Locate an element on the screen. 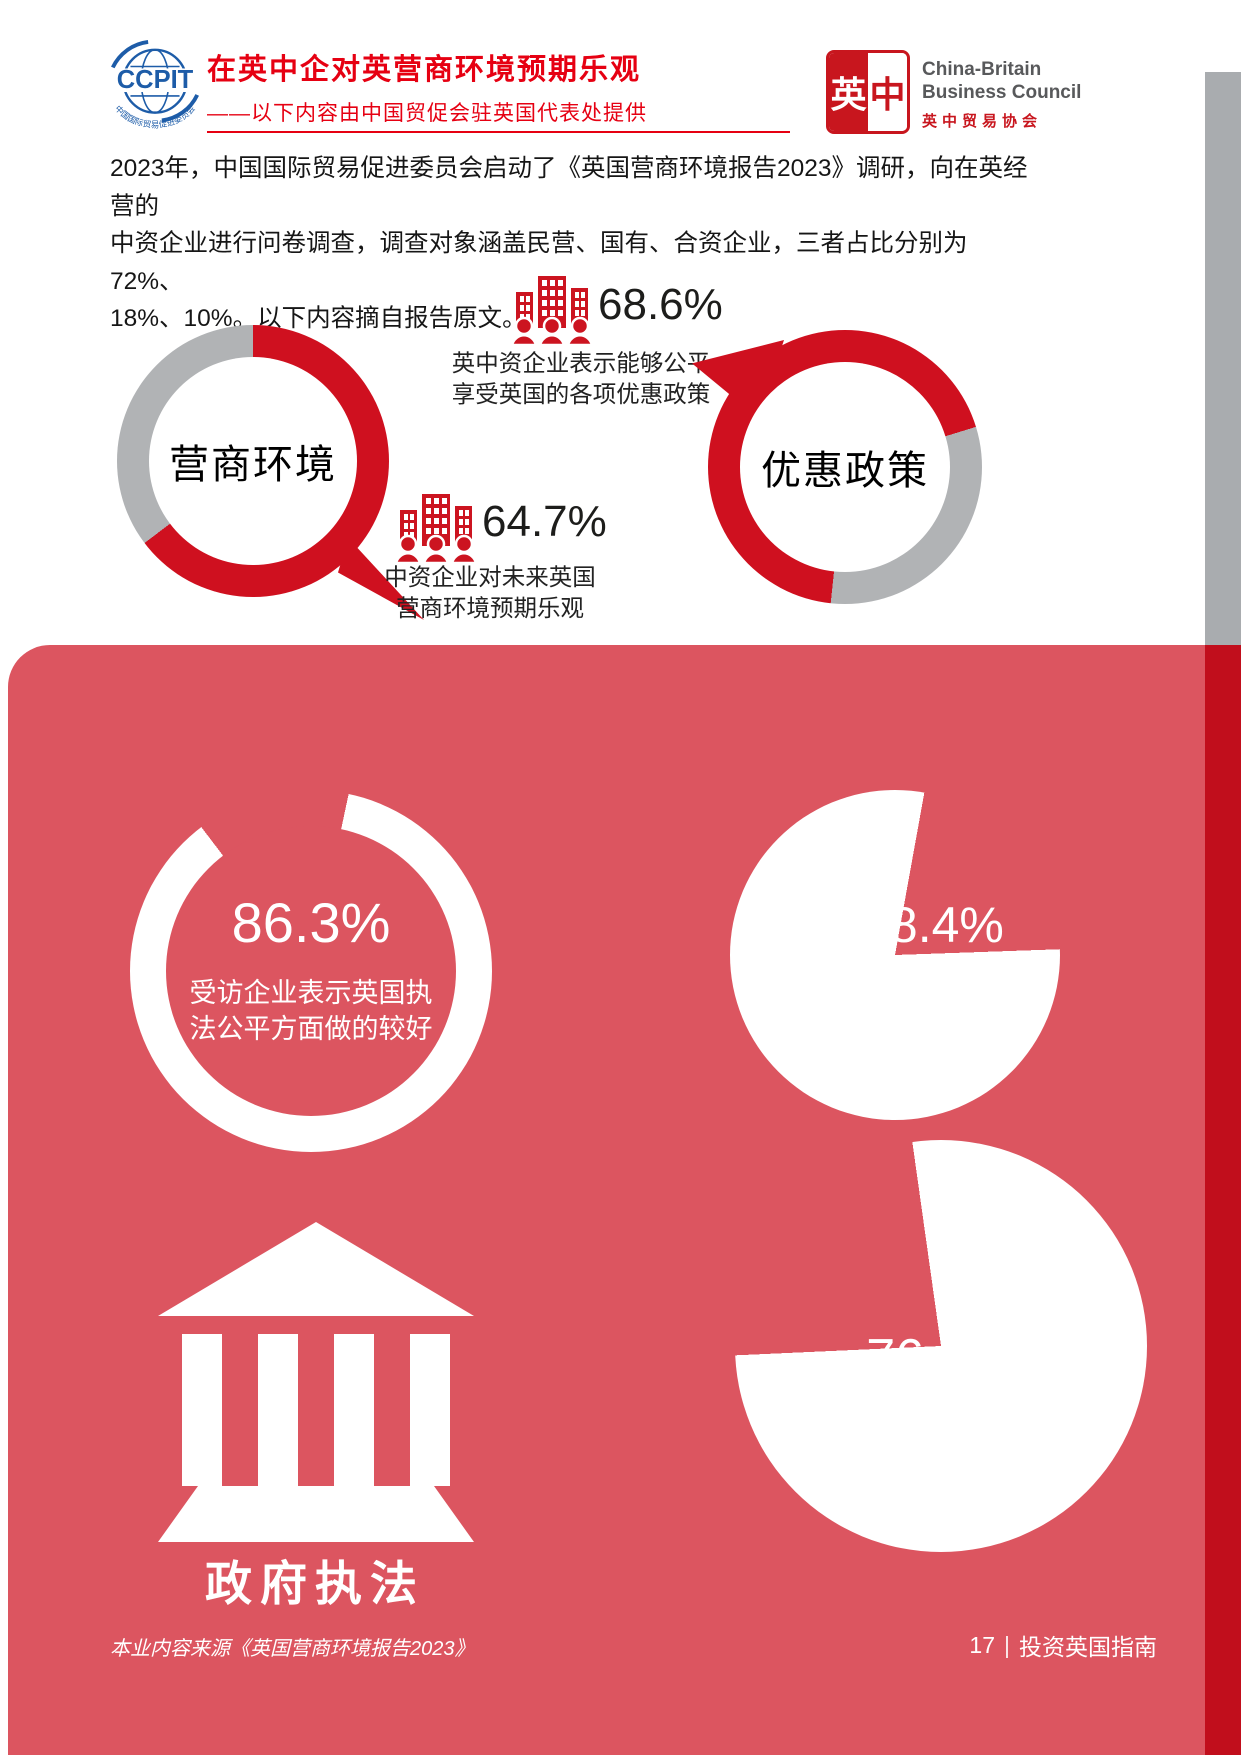 The height and width of the screenshot is (1755, 1241). donut-environment: 营商环境 is located at coordinates (253, 461).